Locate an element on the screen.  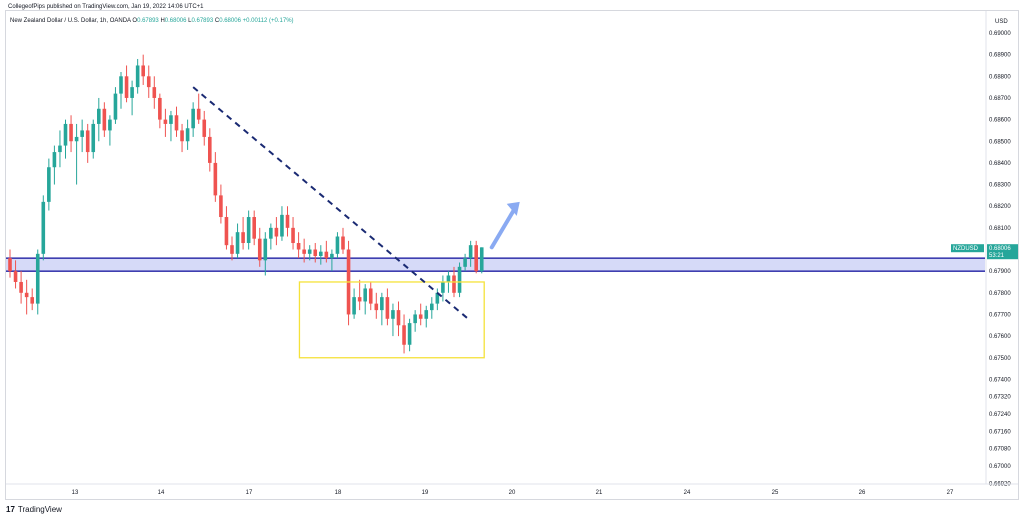
x-tick-label: 14 is located at coordinates (161, 493).